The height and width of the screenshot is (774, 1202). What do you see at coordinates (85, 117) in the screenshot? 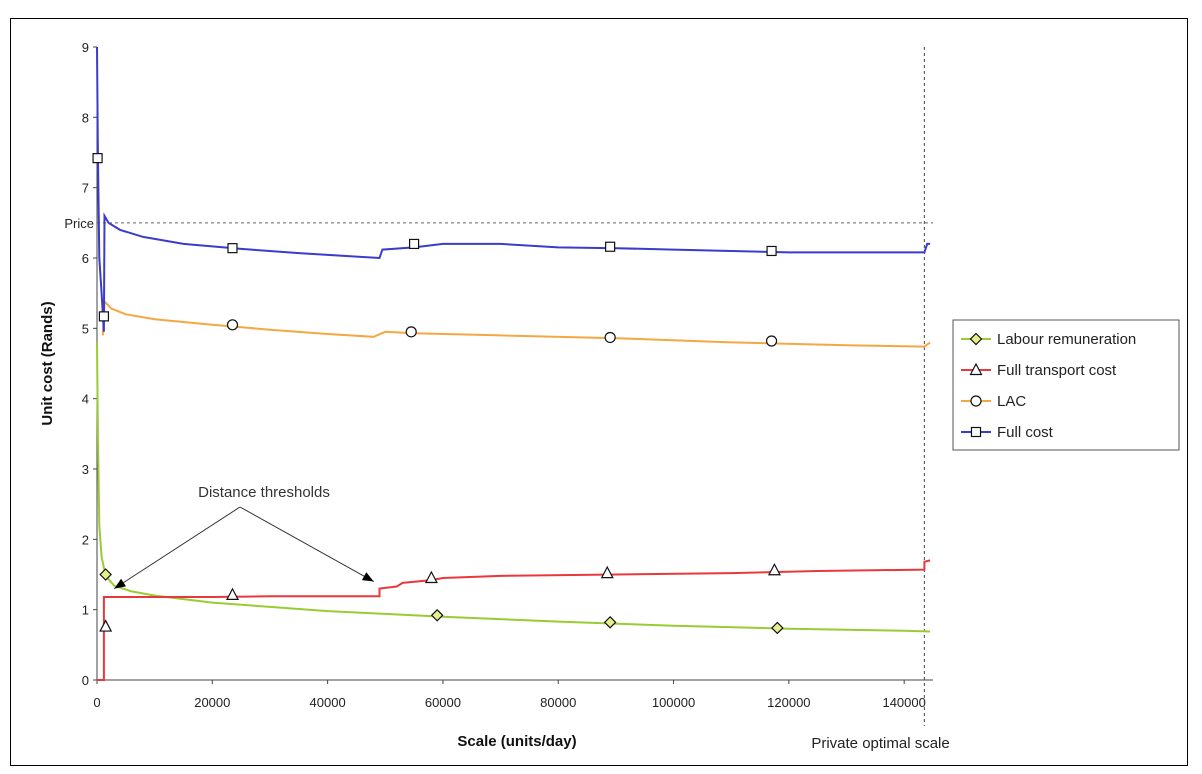
I see `y-tick-label: 8` at bounding box center [85, 117].